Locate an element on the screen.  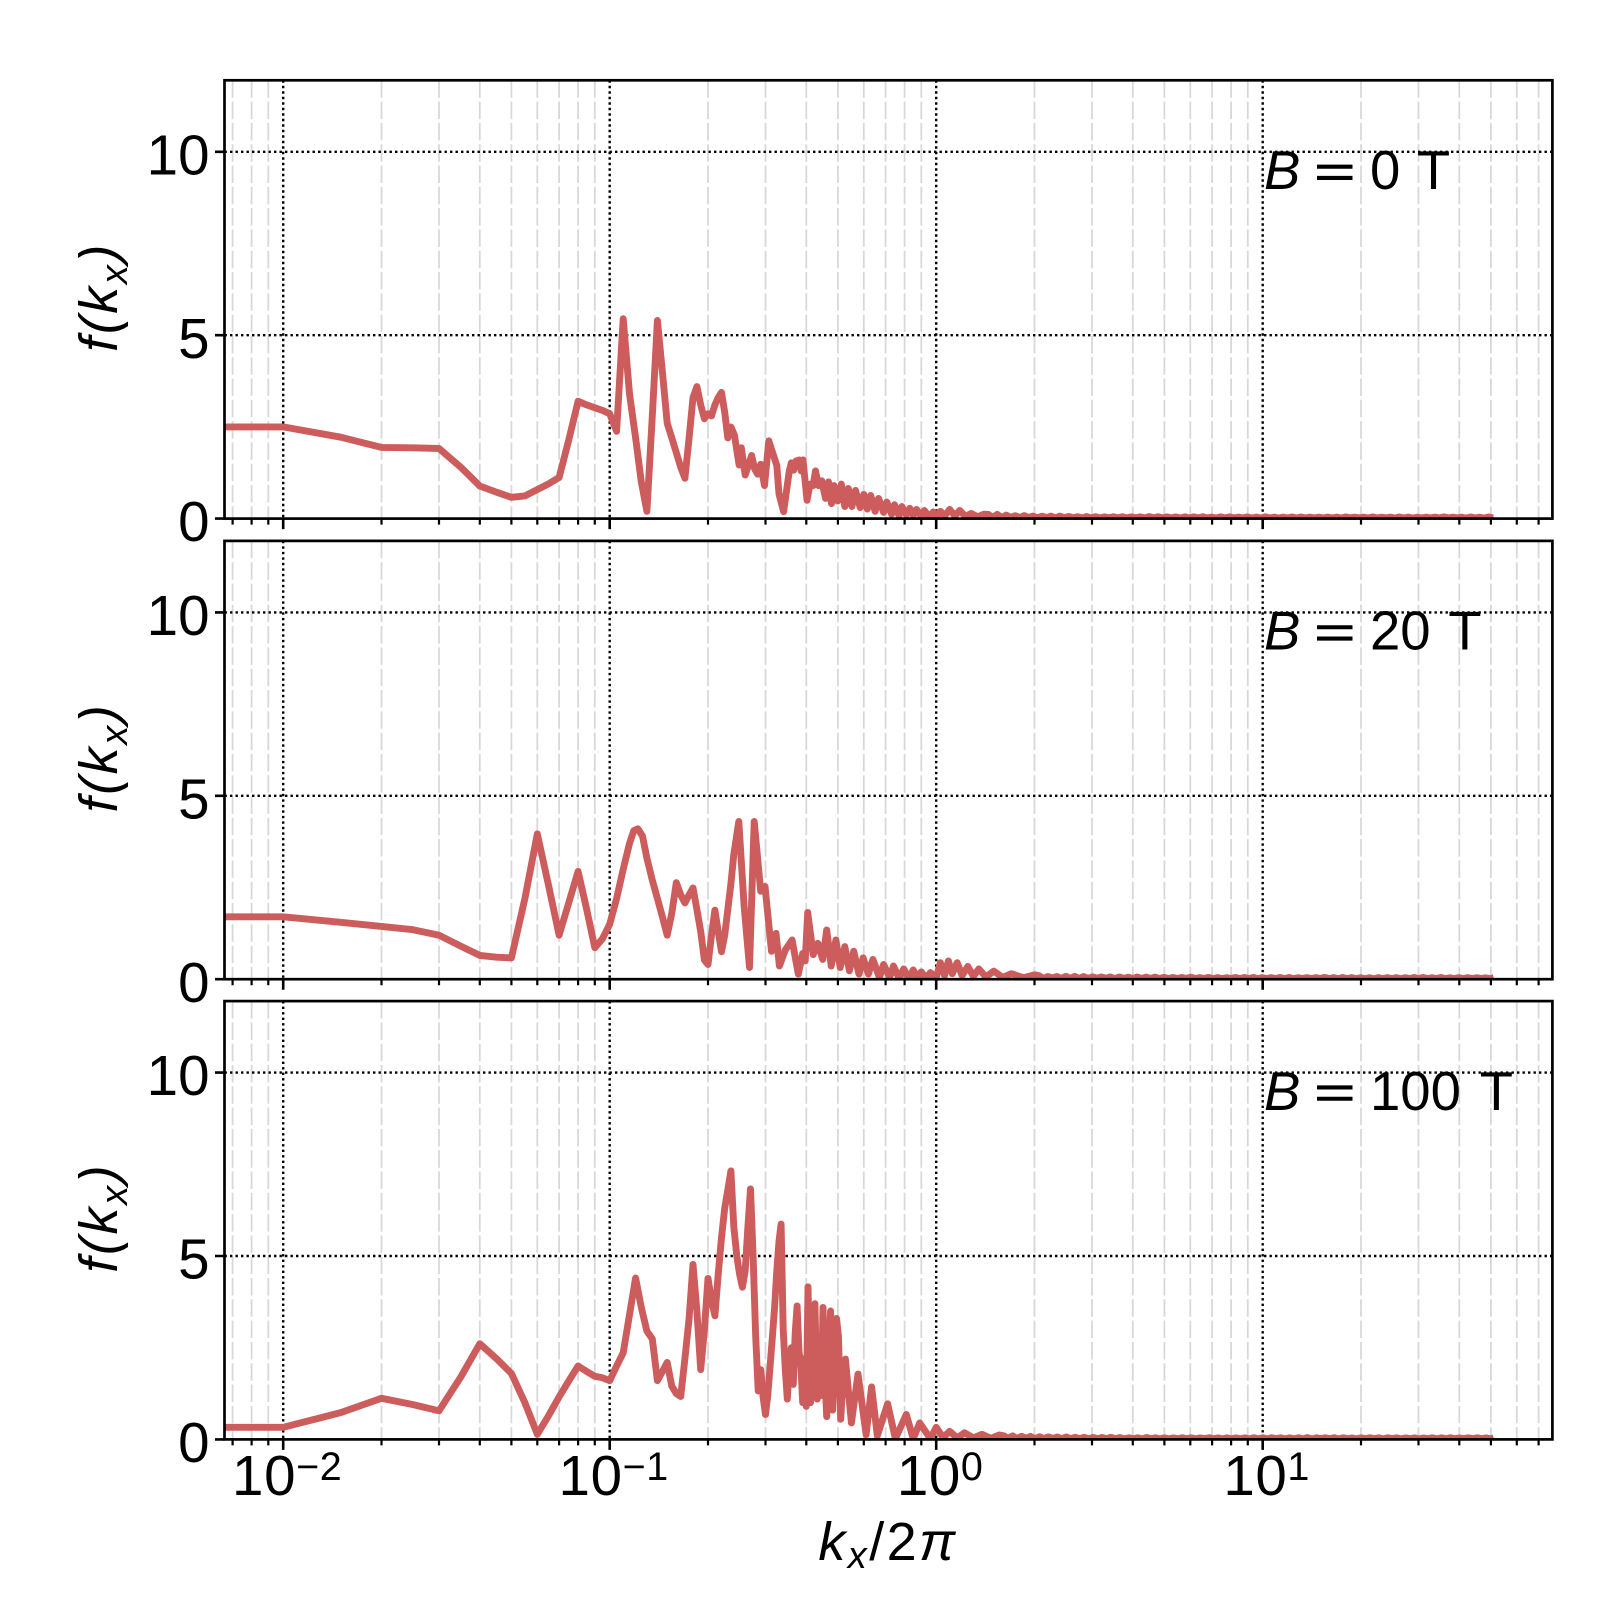
svg-text: 10⁻¹ is located at coordinates (614, 1475).